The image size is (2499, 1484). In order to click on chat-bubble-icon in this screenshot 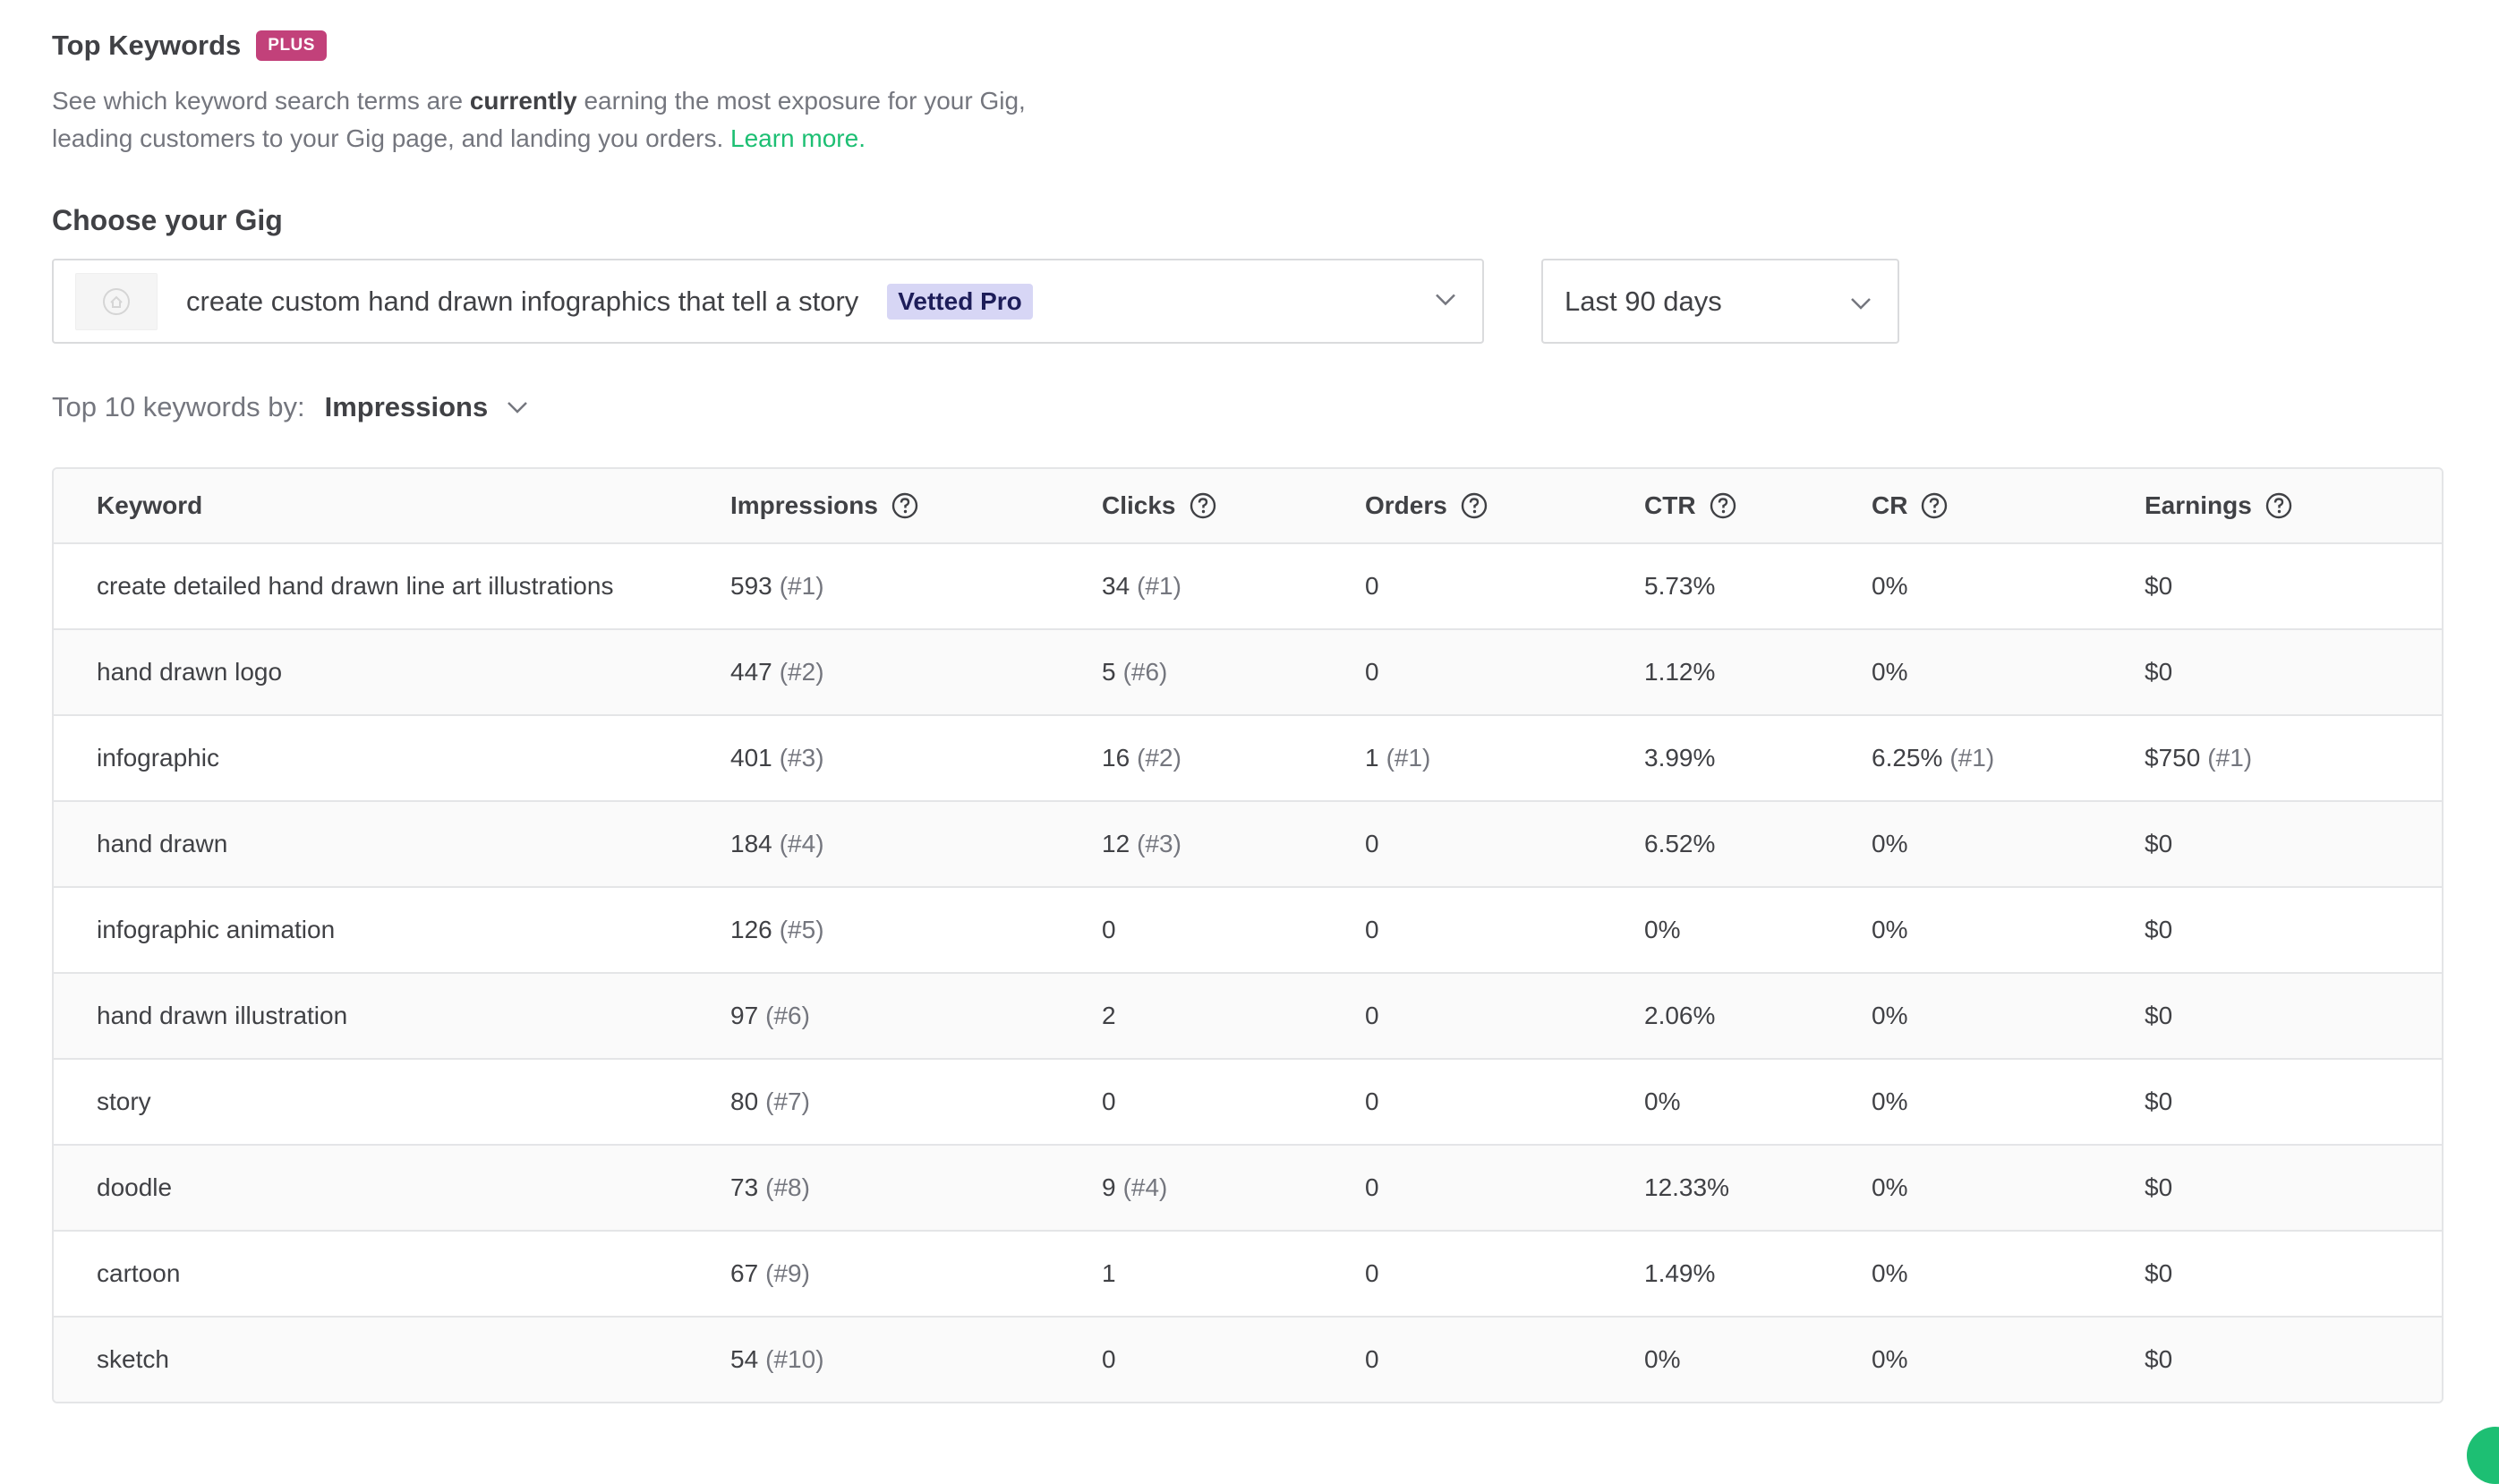, I will do `click(2483, 1455)`.